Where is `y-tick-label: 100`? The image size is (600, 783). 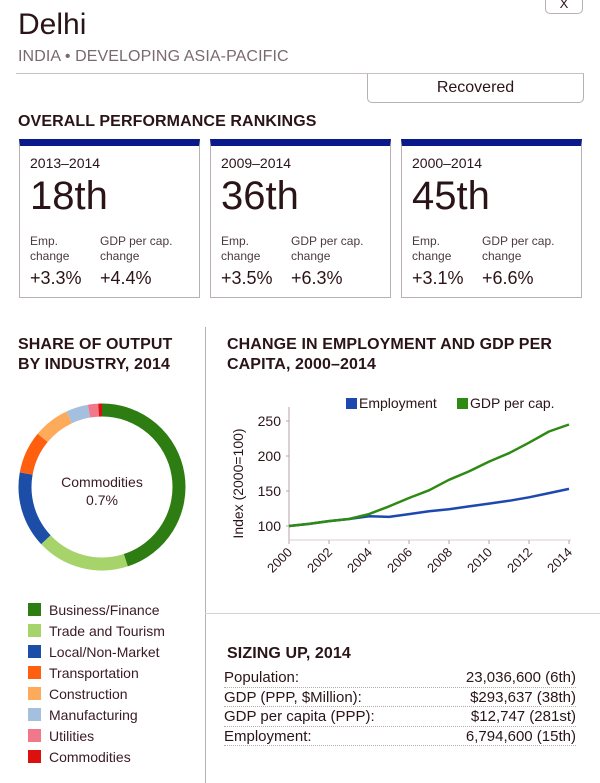
y-tick-label: 100 is located at coordinates (270, 526).